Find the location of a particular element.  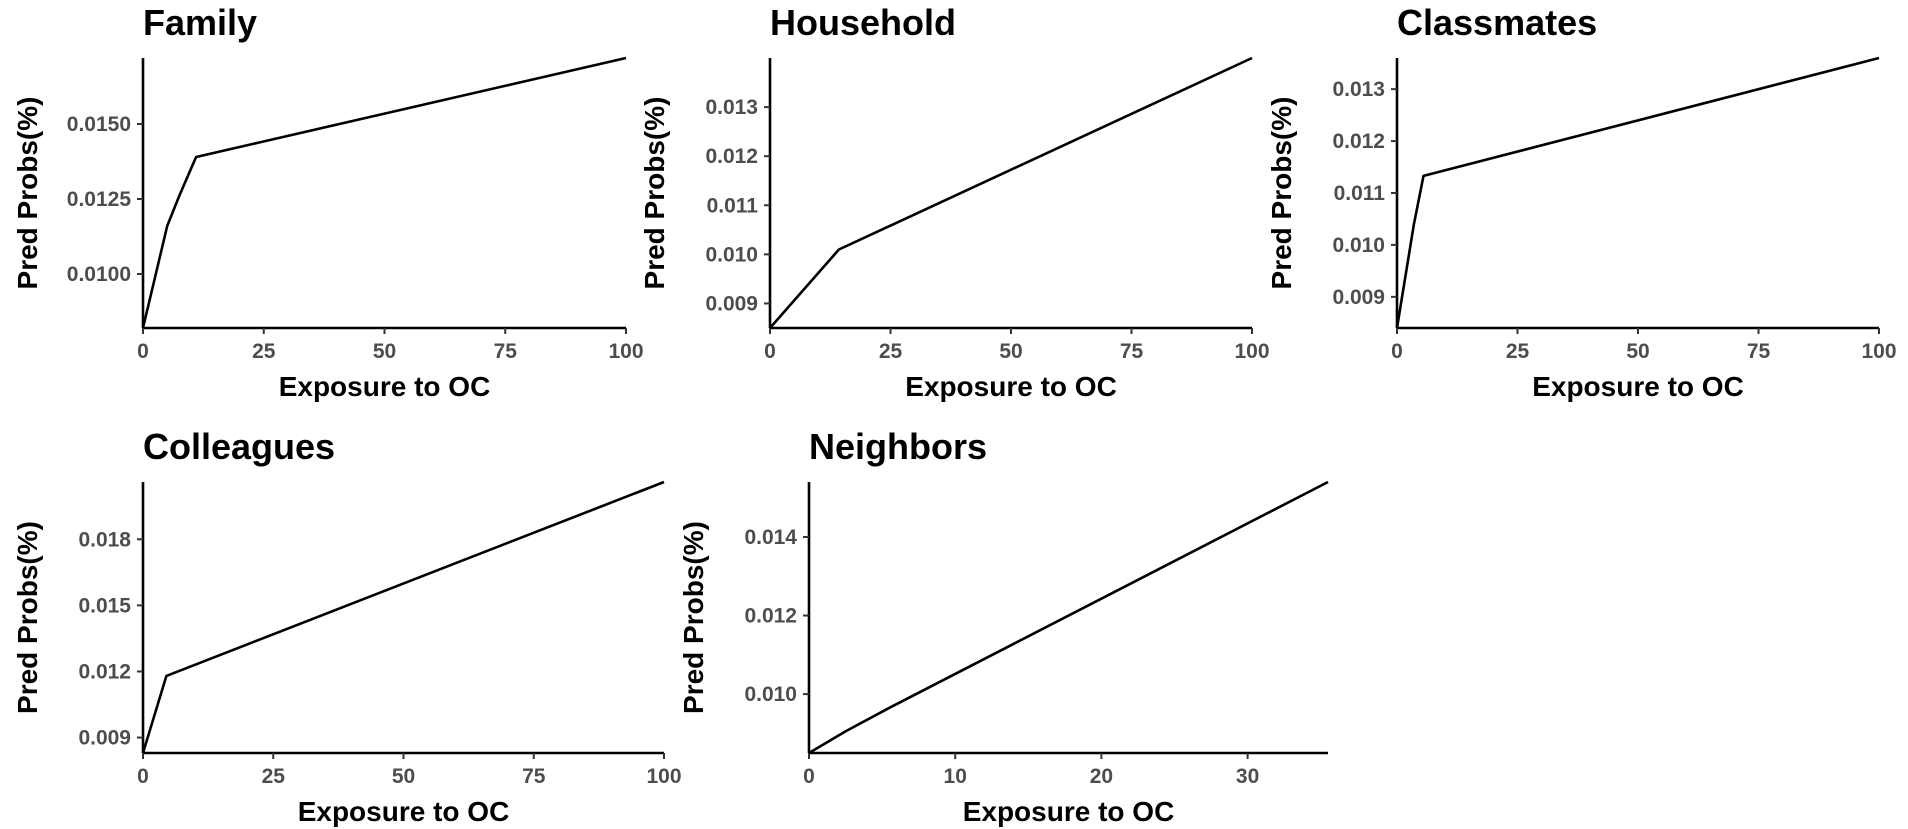

x-tick-label: 20 is located at coordinates (1101, 776).